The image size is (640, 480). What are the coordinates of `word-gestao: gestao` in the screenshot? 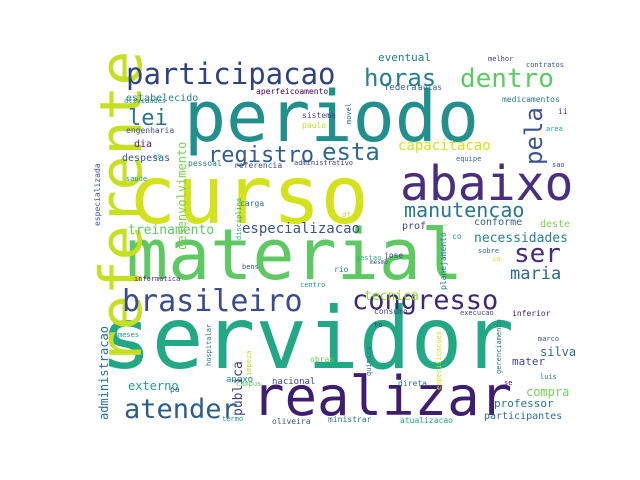 It's located at (369, 258).